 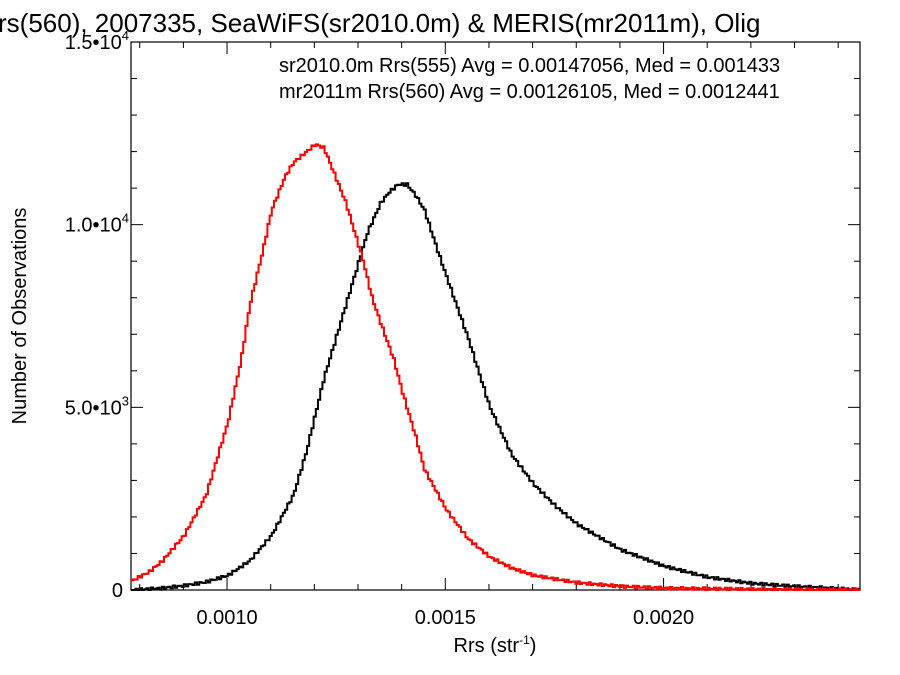 I want to click on y-tick-labels: 0 5.0•103 1.0•104 1.5•104, so click(x=97, y=315).